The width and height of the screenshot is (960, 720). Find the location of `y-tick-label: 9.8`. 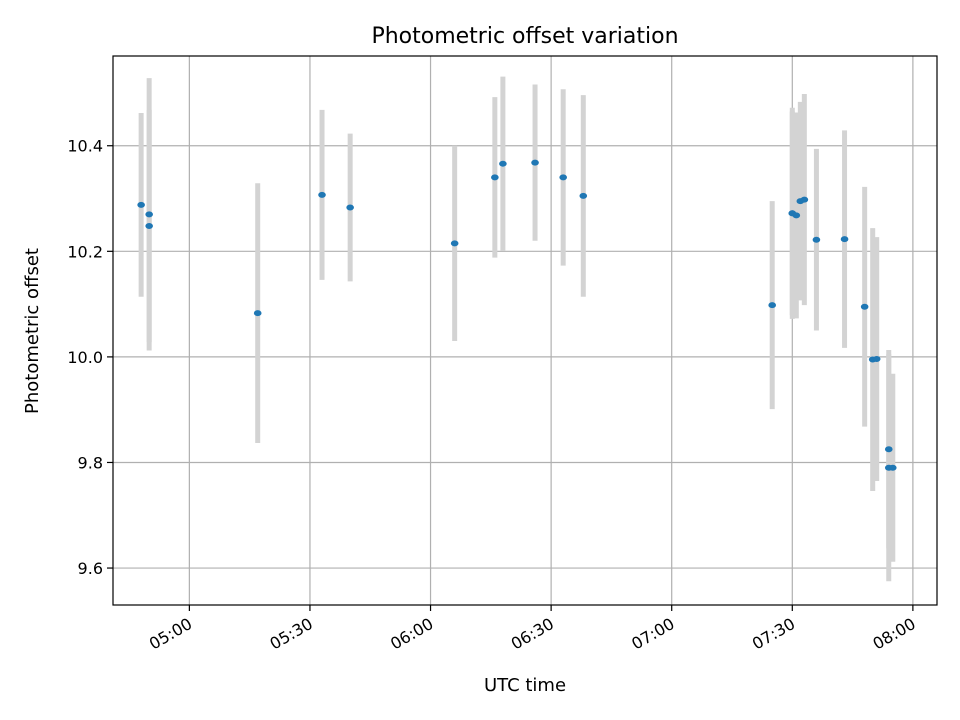

y-tick-label: 9.8 is located at coordinates (90, 462).